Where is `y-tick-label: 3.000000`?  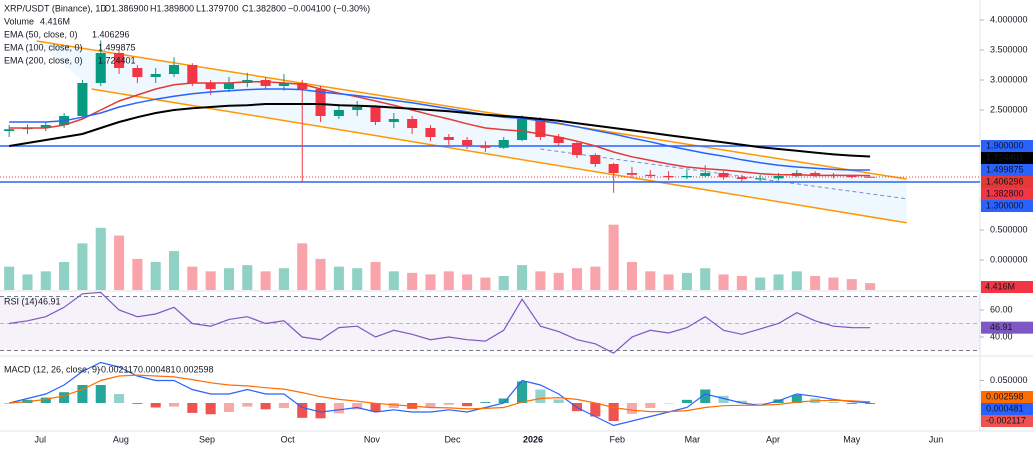
y-tick-label: 3.000000 is located at coordinates (1009, 79).